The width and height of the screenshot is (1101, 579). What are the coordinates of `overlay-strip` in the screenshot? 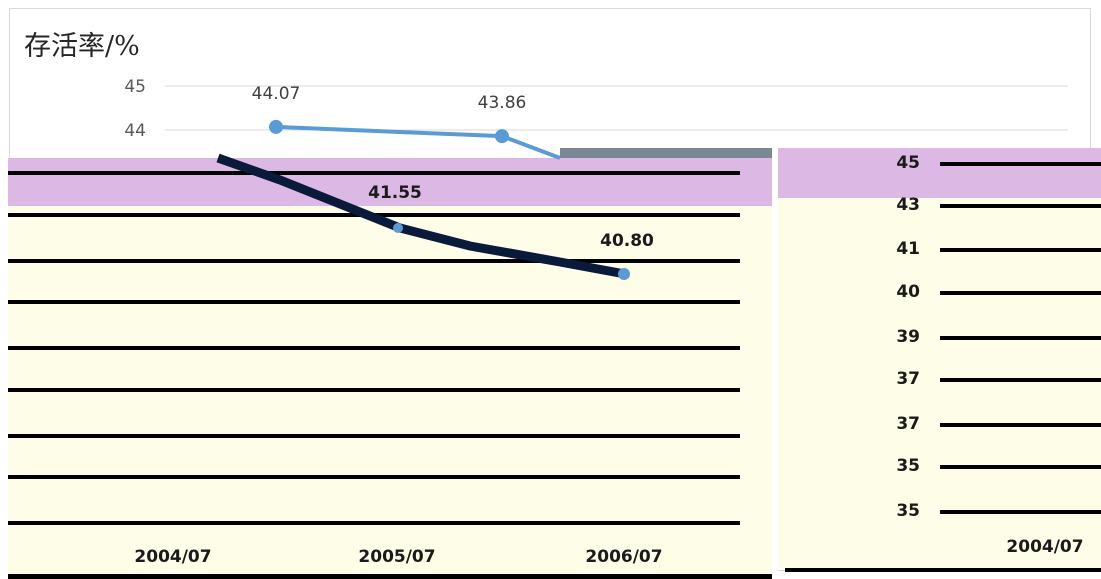 It's located at (666, 153).